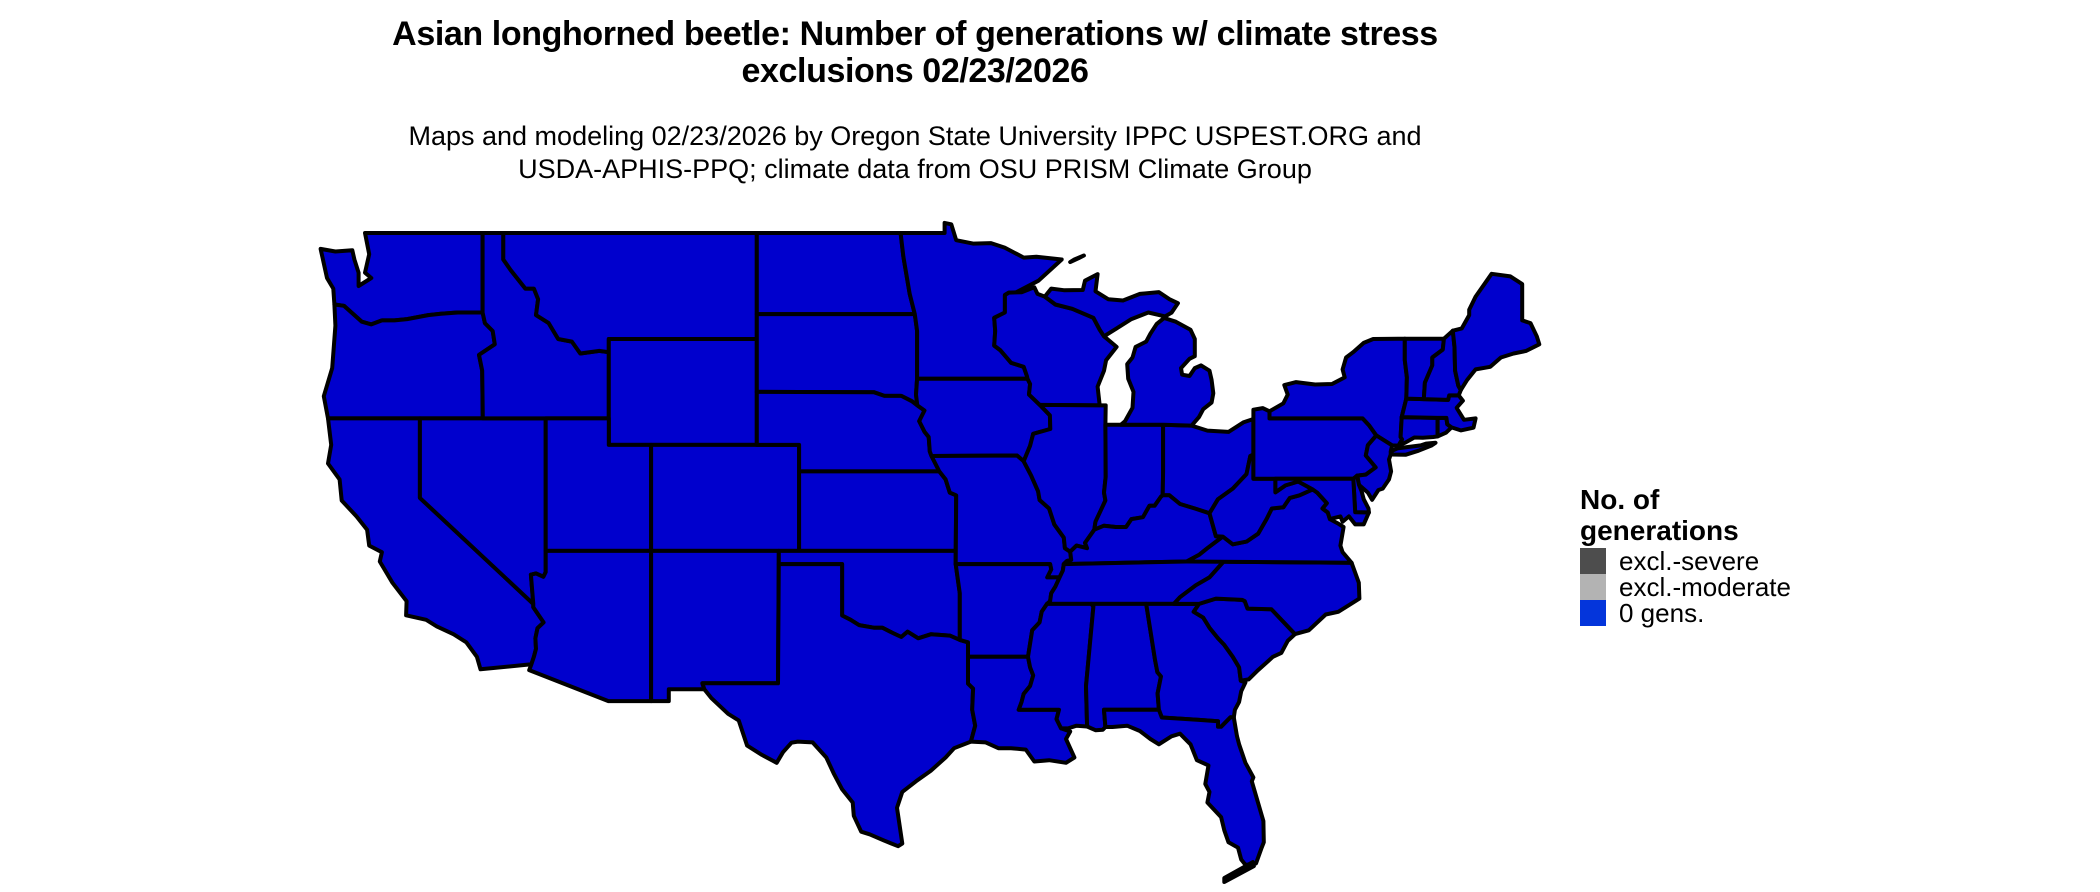  What do you see at coordinates (590, 626) in the screenshot?
I see `state-az` at bounding box center [590, 626].